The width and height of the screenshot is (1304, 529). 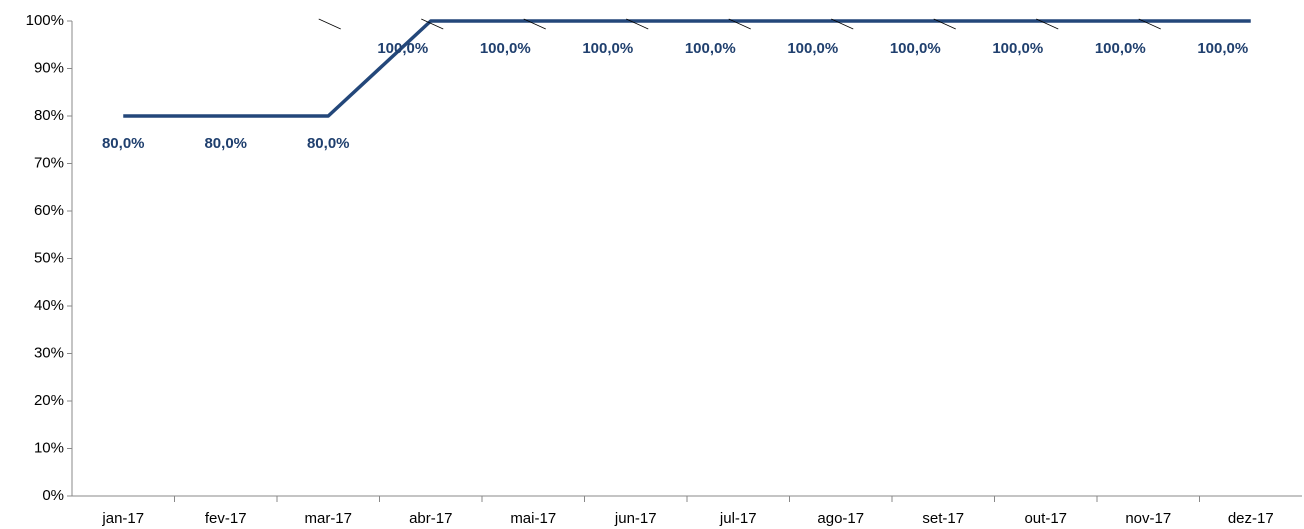 I want to click on x-tick-label: fev-17, so click(x=226, y=518).